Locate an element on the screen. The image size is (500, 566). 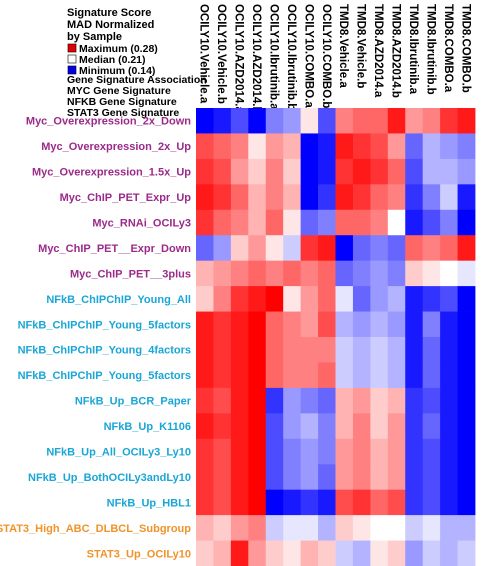
column-label: OCILY10.AZD2014.b is located at coordinates (256, 59).